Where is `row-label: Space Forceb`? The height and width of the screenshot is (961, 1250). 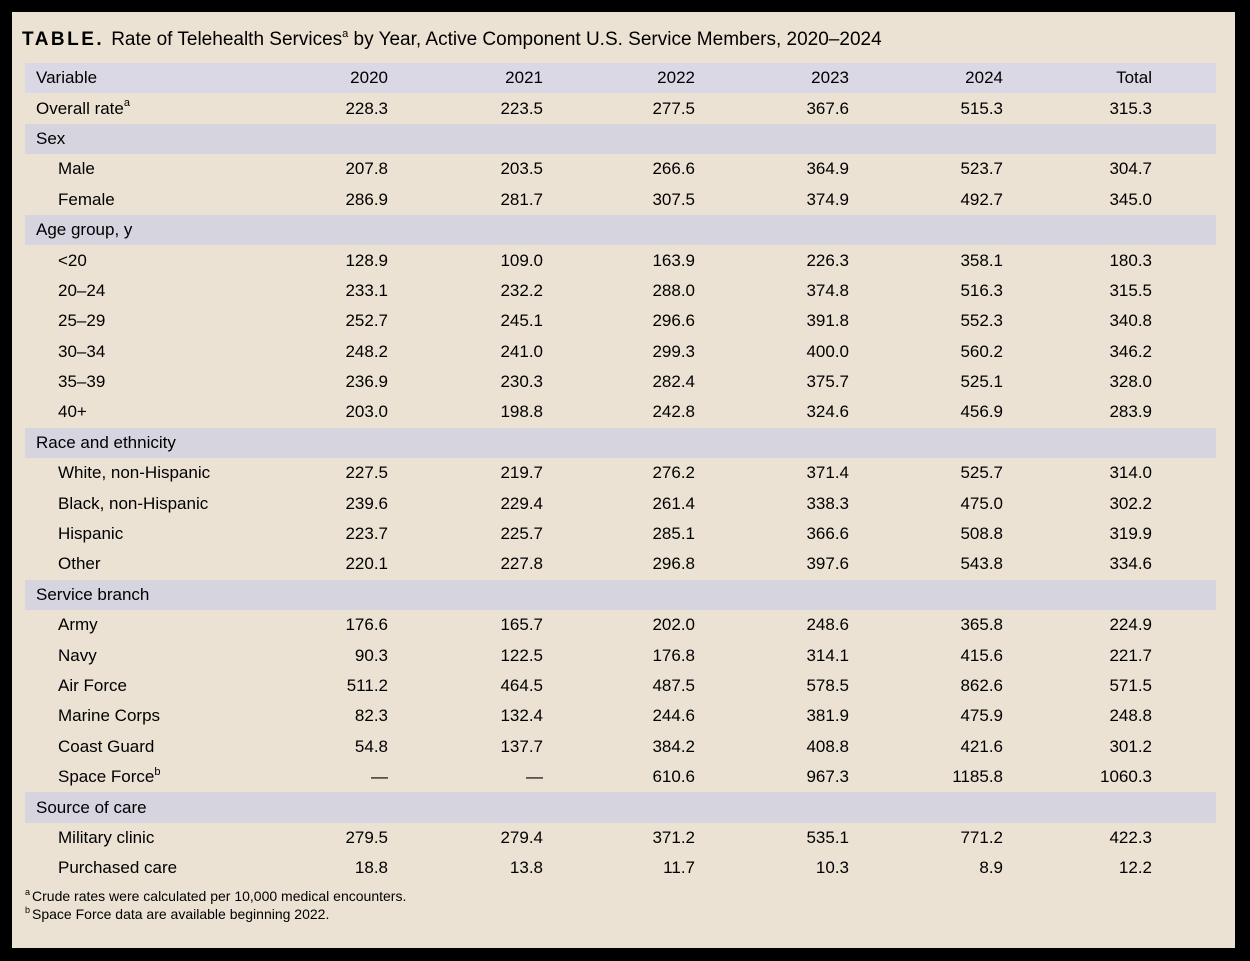
row-label: Space Forceb is located at coordinates (109, 776).